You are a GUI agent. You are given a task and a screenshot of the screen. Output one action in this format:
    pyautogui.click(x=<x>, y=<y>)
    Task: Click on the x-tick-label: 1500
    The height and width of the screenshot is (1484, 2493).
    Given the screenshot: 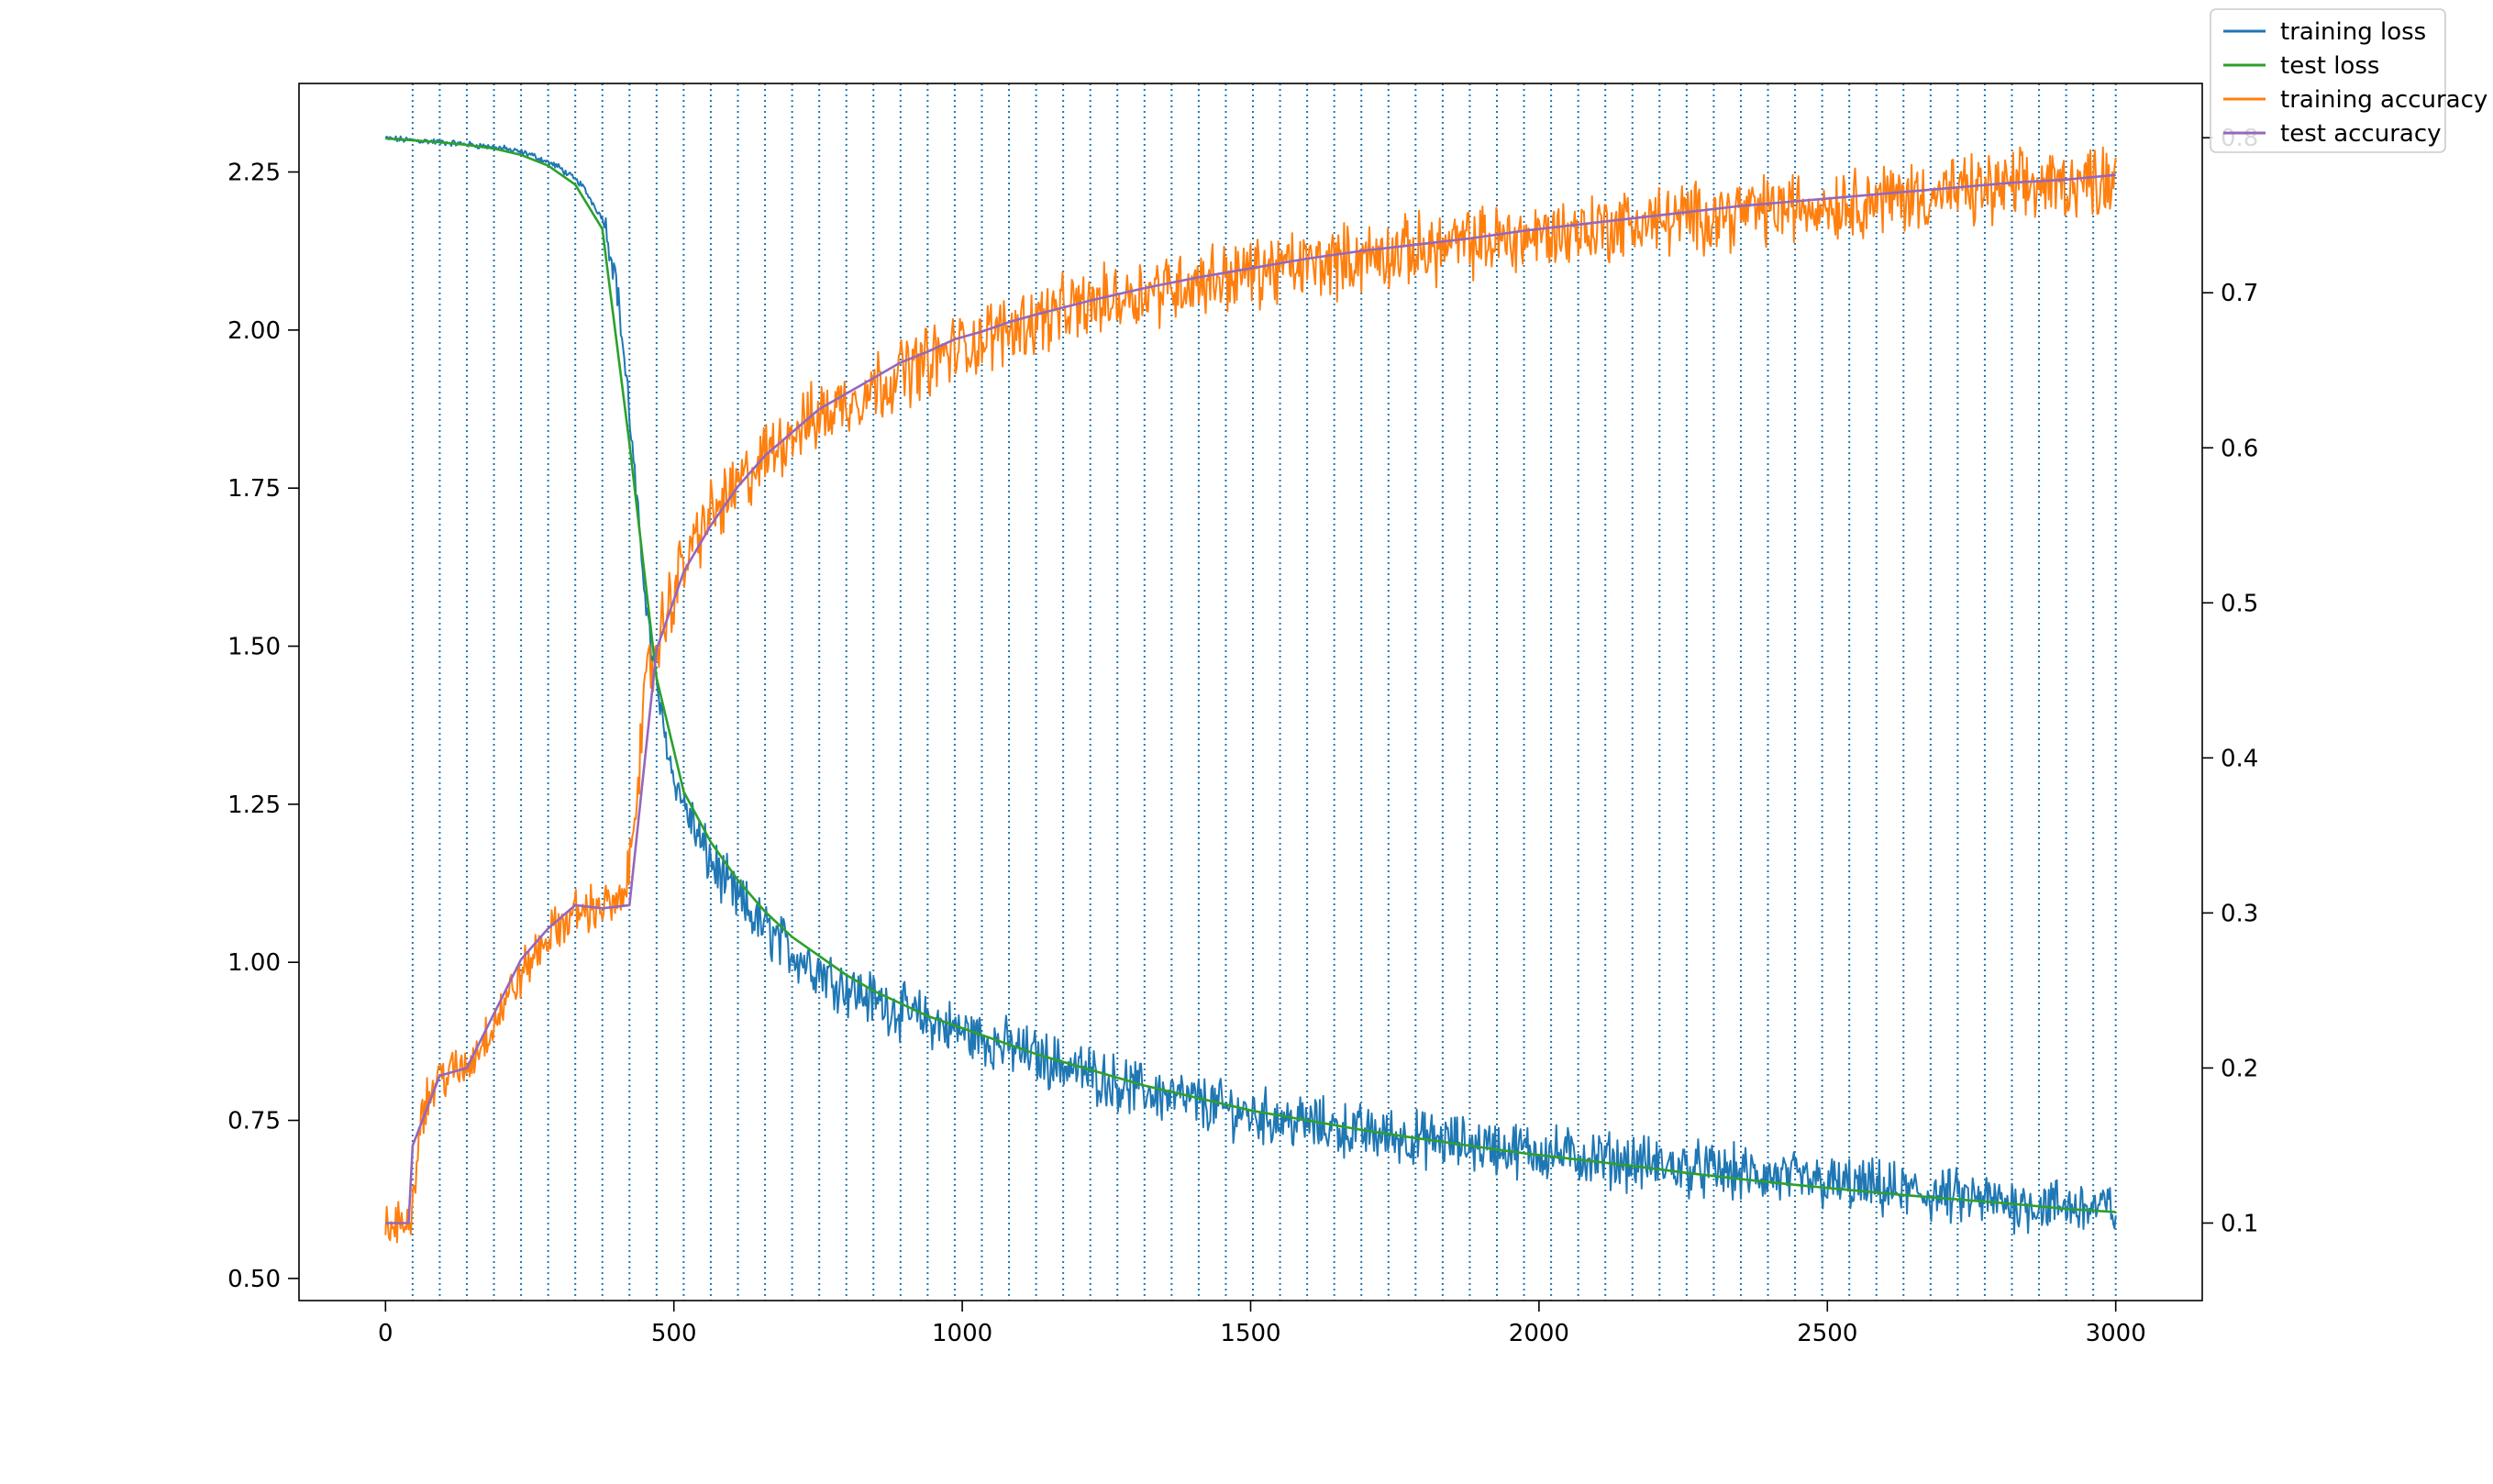 What is the action you would take?
    pyautogui.click(x=1250, y=1333)
    